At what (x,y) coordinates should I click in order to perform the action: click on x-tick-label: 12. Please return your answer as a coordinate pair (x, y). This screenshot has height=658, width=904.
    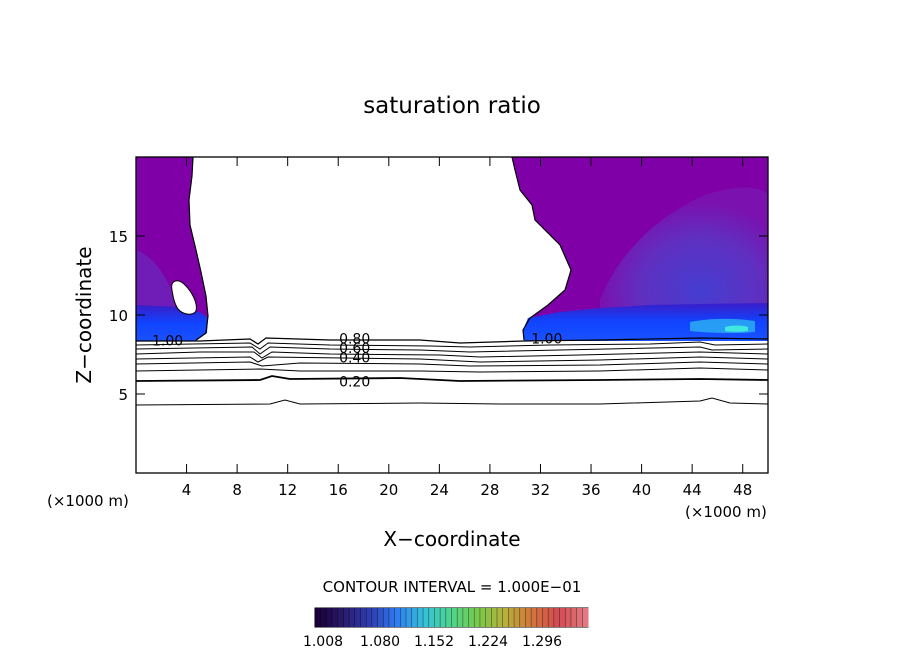
    Looking at the image, I should click on (287, 490).